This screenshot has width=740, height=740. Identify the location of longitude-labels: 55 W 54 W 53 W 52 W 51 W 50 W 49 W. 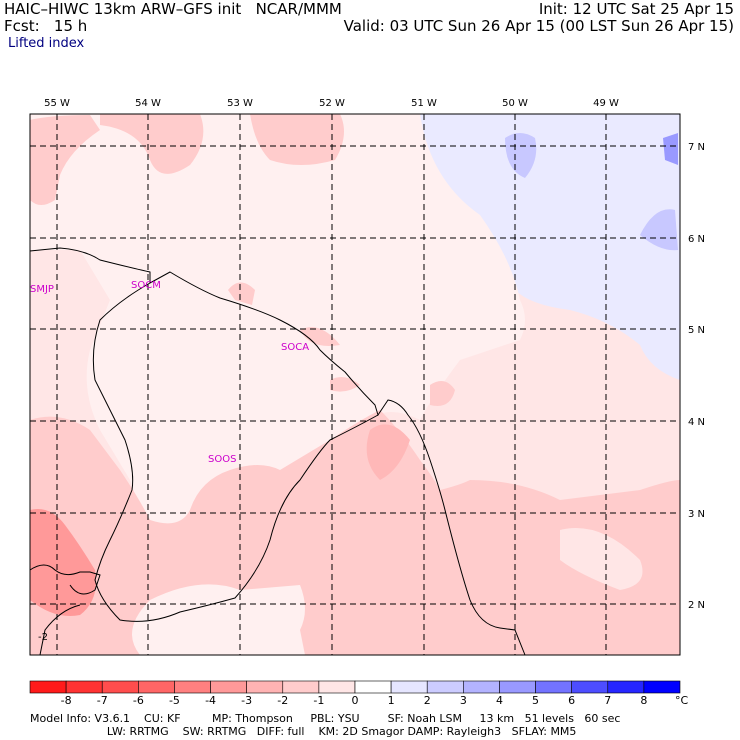
(331, 103).